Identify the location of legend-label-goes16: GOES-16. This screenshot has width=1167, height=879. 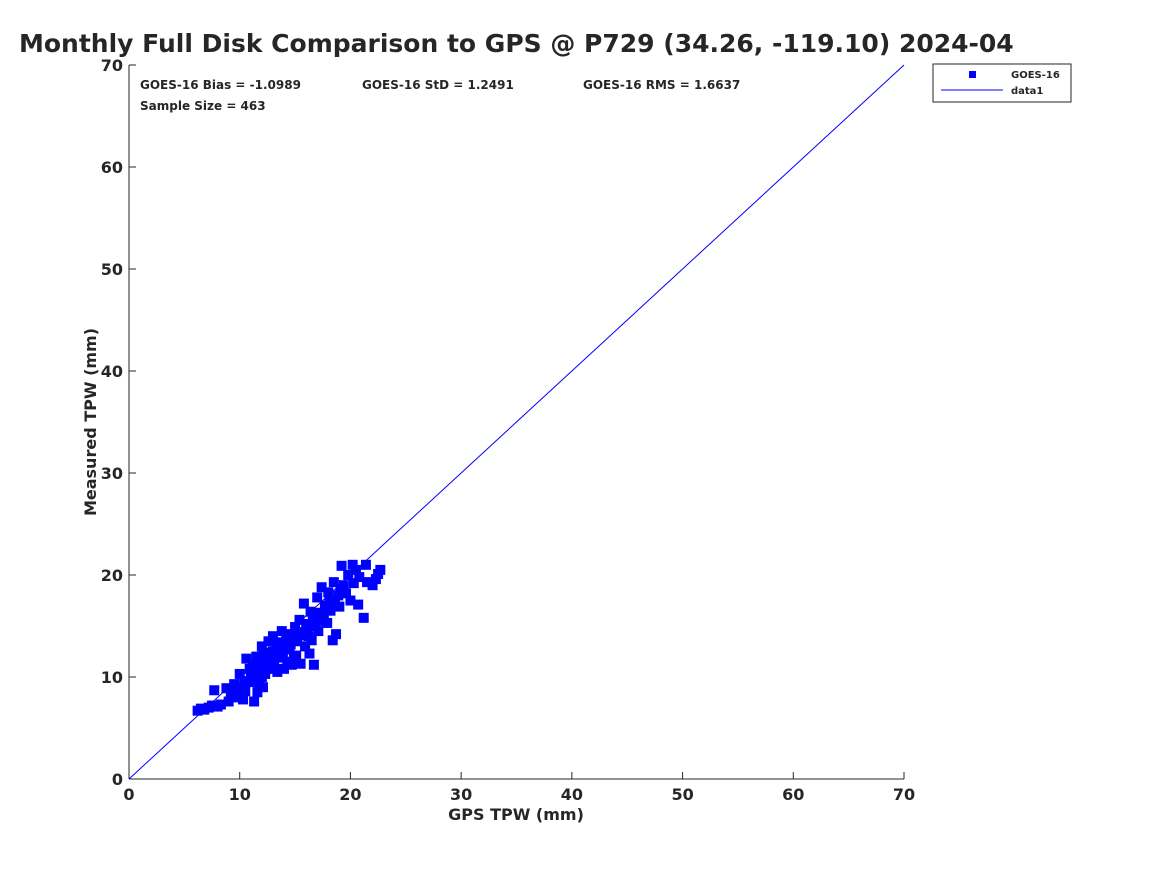
(1035, 75).